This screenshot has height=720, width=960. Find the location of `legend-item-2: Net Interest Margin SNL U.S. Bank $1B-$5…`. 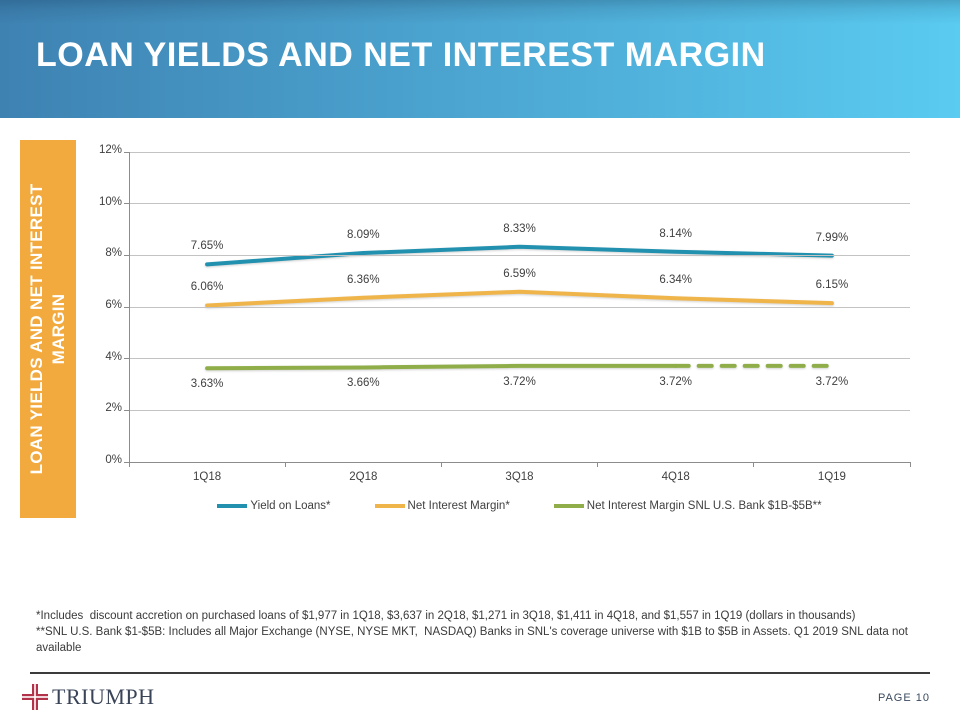

legend-item-2: Net Interest Margin SNL U.S. Bank $1B-$5… is located at coordinates (687, 506).